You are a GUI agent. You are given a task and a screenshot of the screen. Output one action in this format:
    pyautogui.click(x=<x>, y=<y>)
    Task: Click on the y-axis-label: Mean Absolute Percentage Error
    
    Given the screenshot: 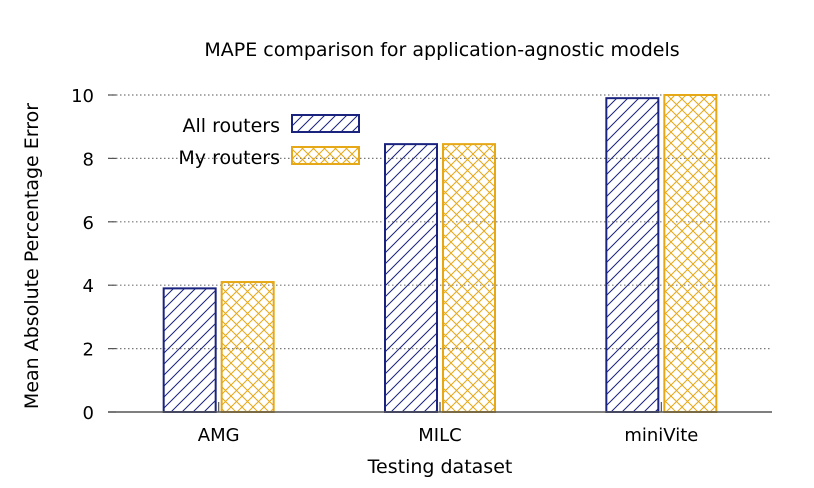 What is the action you would take?
    pyautogui.click(x=32, y=256)
    